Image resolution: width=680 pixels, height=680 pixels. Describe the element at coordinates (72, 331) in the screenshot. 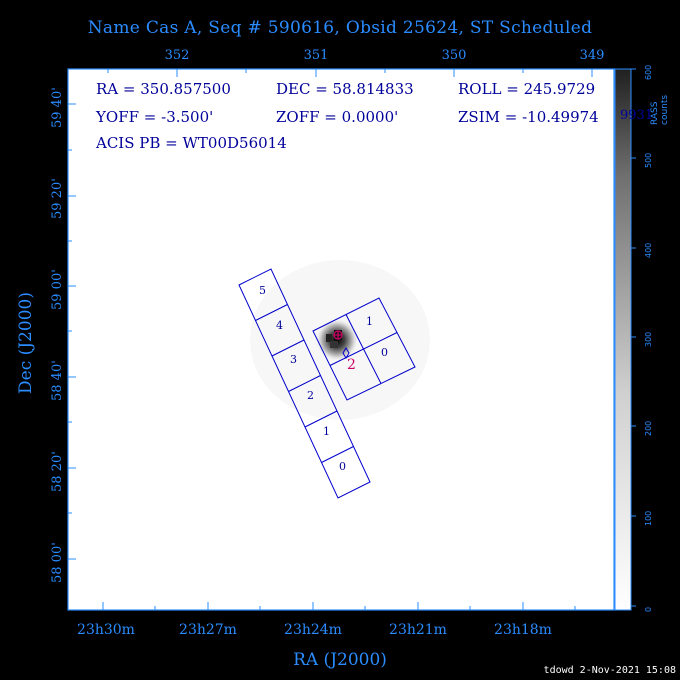

I see `left-axis-ticks` at that location.